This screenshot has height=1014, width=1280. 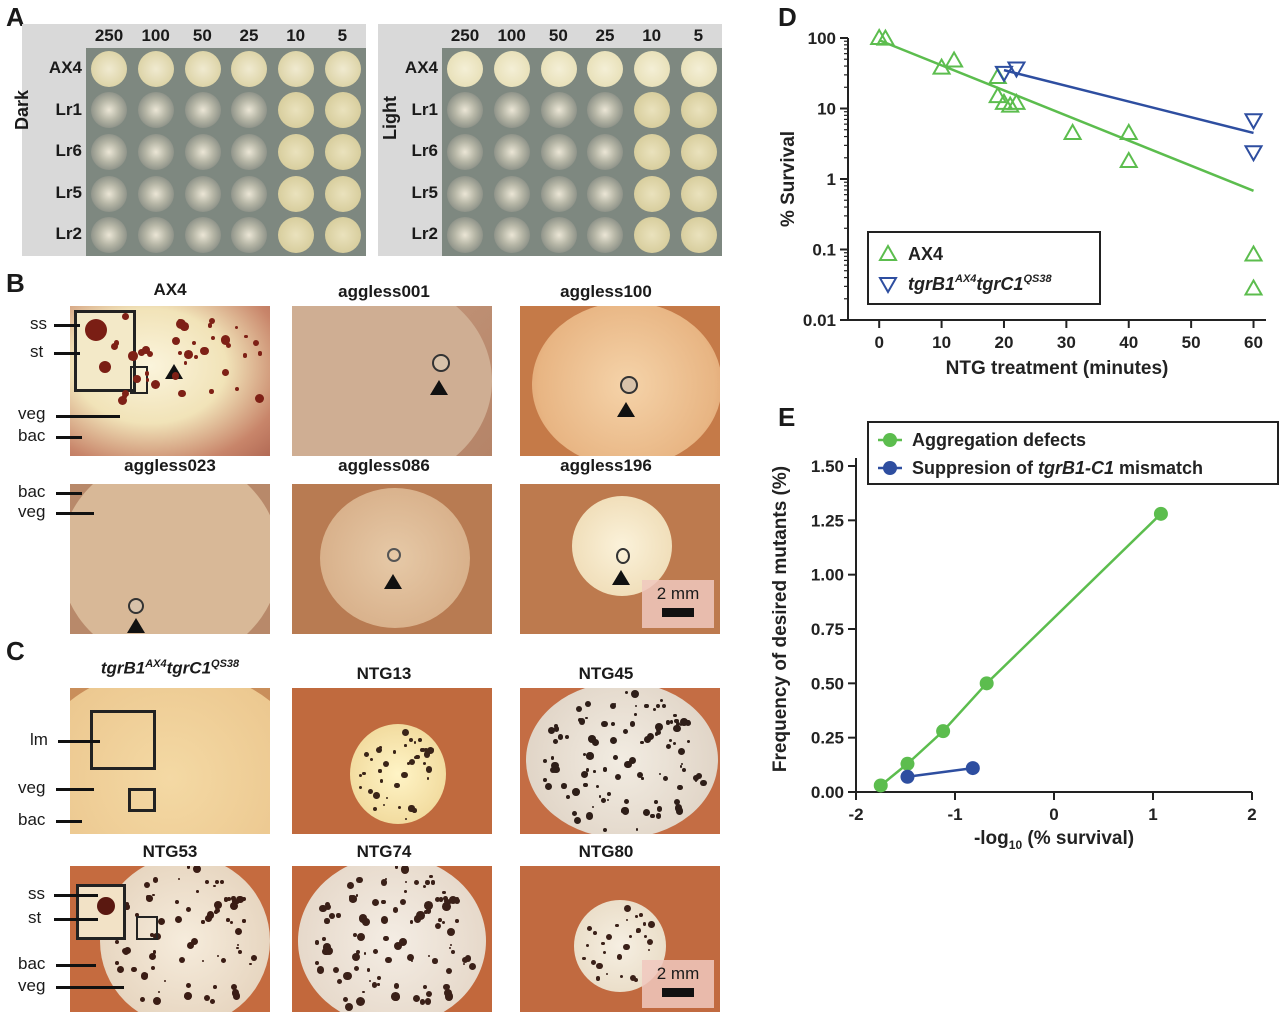 I want to click on y-tick-label: 0.75, so click(x=827, y=629).